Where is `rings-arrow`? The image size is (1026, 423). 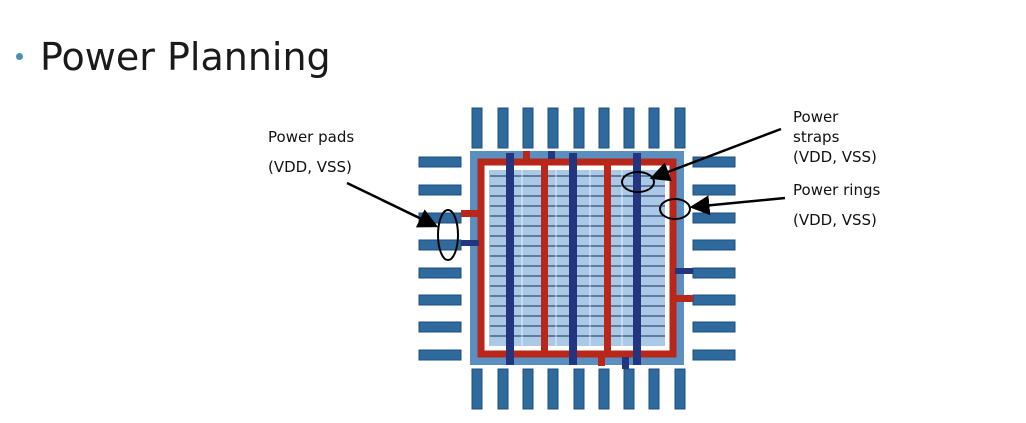
rings-arrow is located at coordinates (737, 205).